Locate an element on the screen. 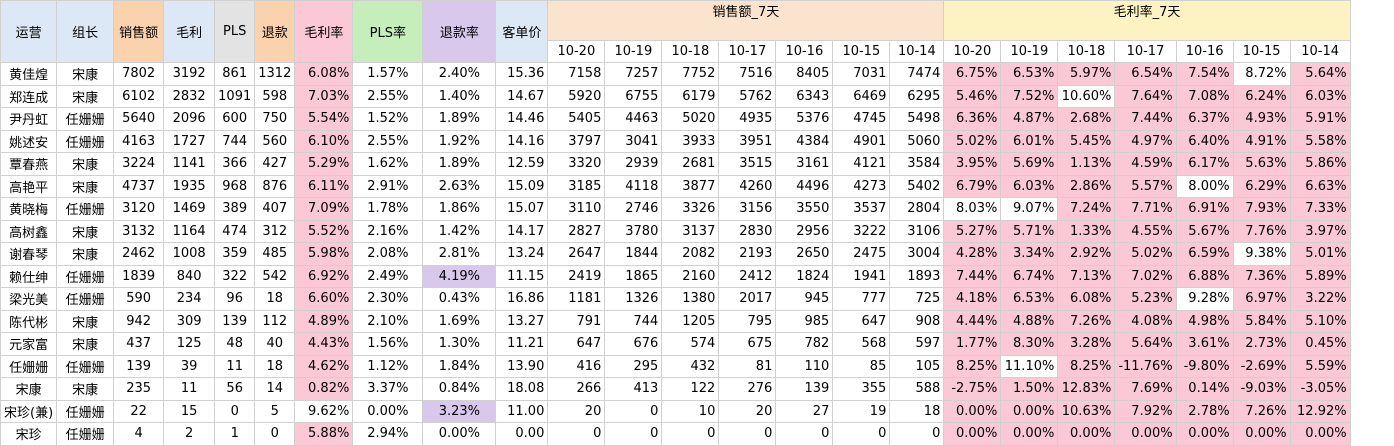 Image resolution: width=1394 pixels, height=446 pixels. sales-7d-value: 5762 is located at coordinates (747, 96).